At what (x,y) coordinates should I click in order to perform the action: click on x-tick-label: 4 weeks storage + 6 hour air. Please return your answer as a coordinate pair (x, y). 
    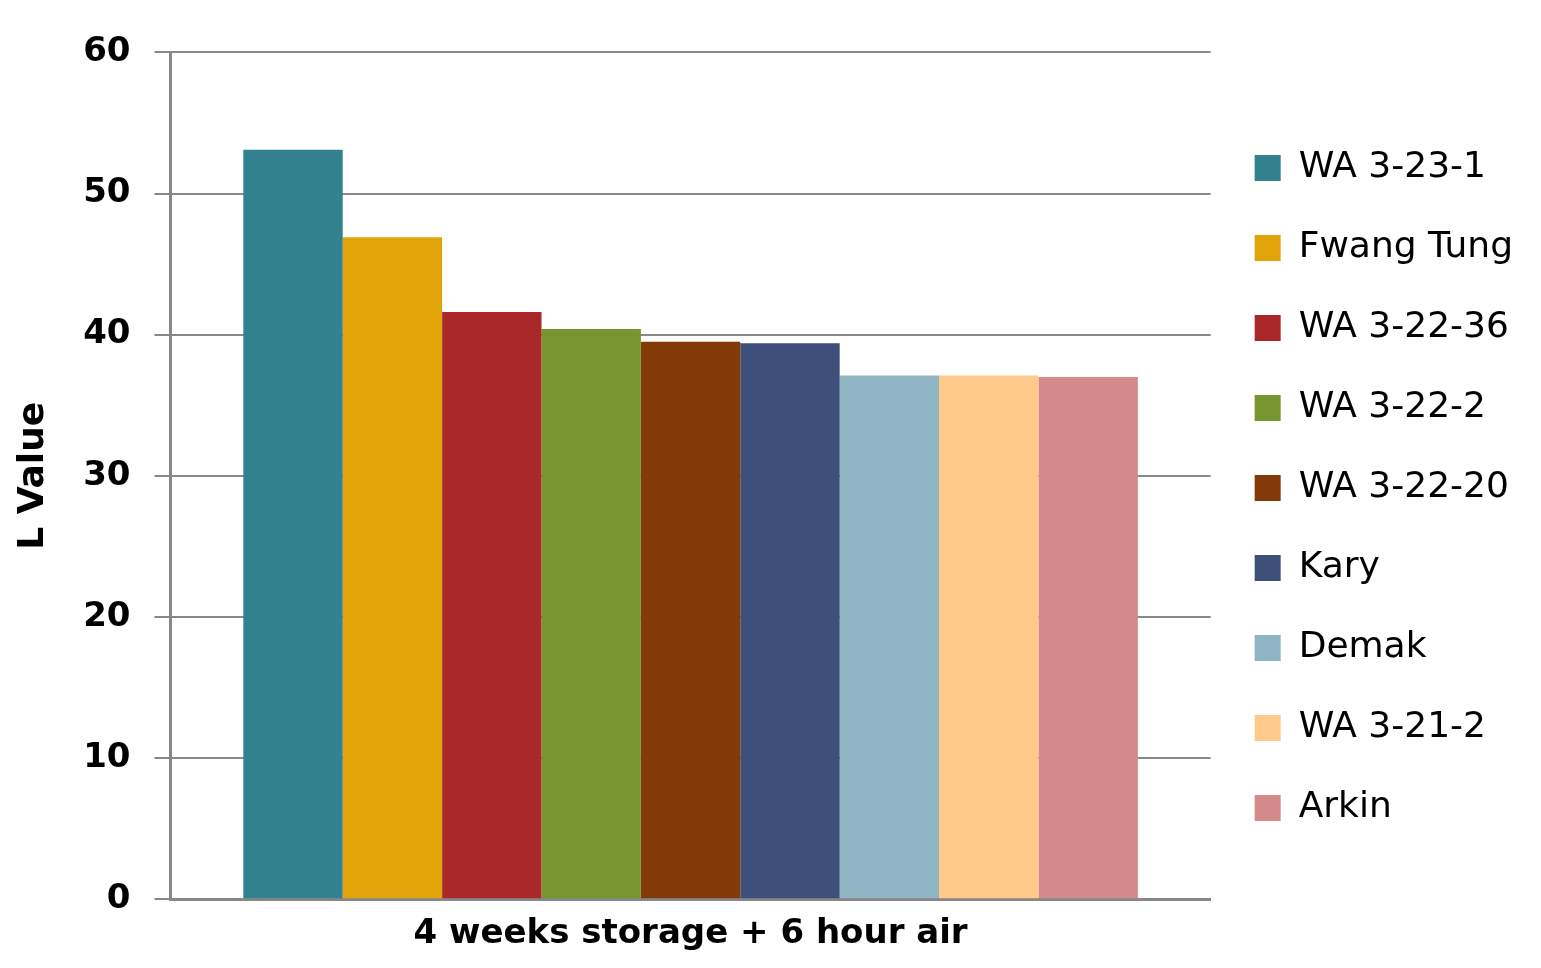
    Looking at the image, I should click on (690, 931).